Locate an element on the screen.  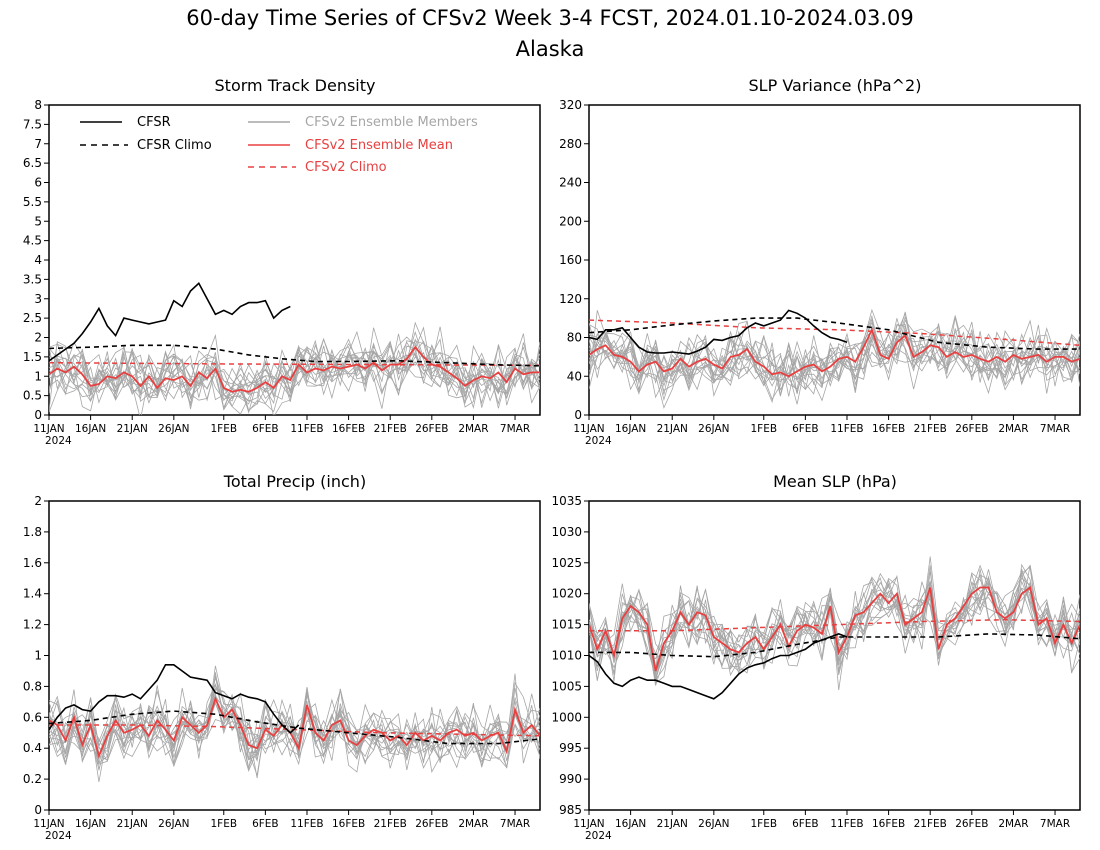
y-tick-label: 0.6 is located at coordinates (32, 717).